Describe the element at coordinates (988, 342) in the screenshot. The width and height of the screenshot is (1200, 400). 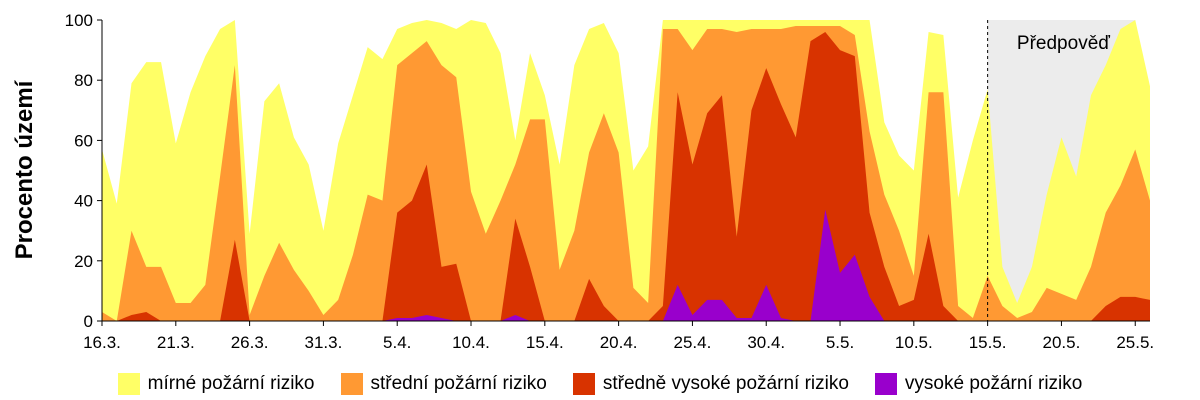
I see `x-tick-label: 15.5.` at that location.